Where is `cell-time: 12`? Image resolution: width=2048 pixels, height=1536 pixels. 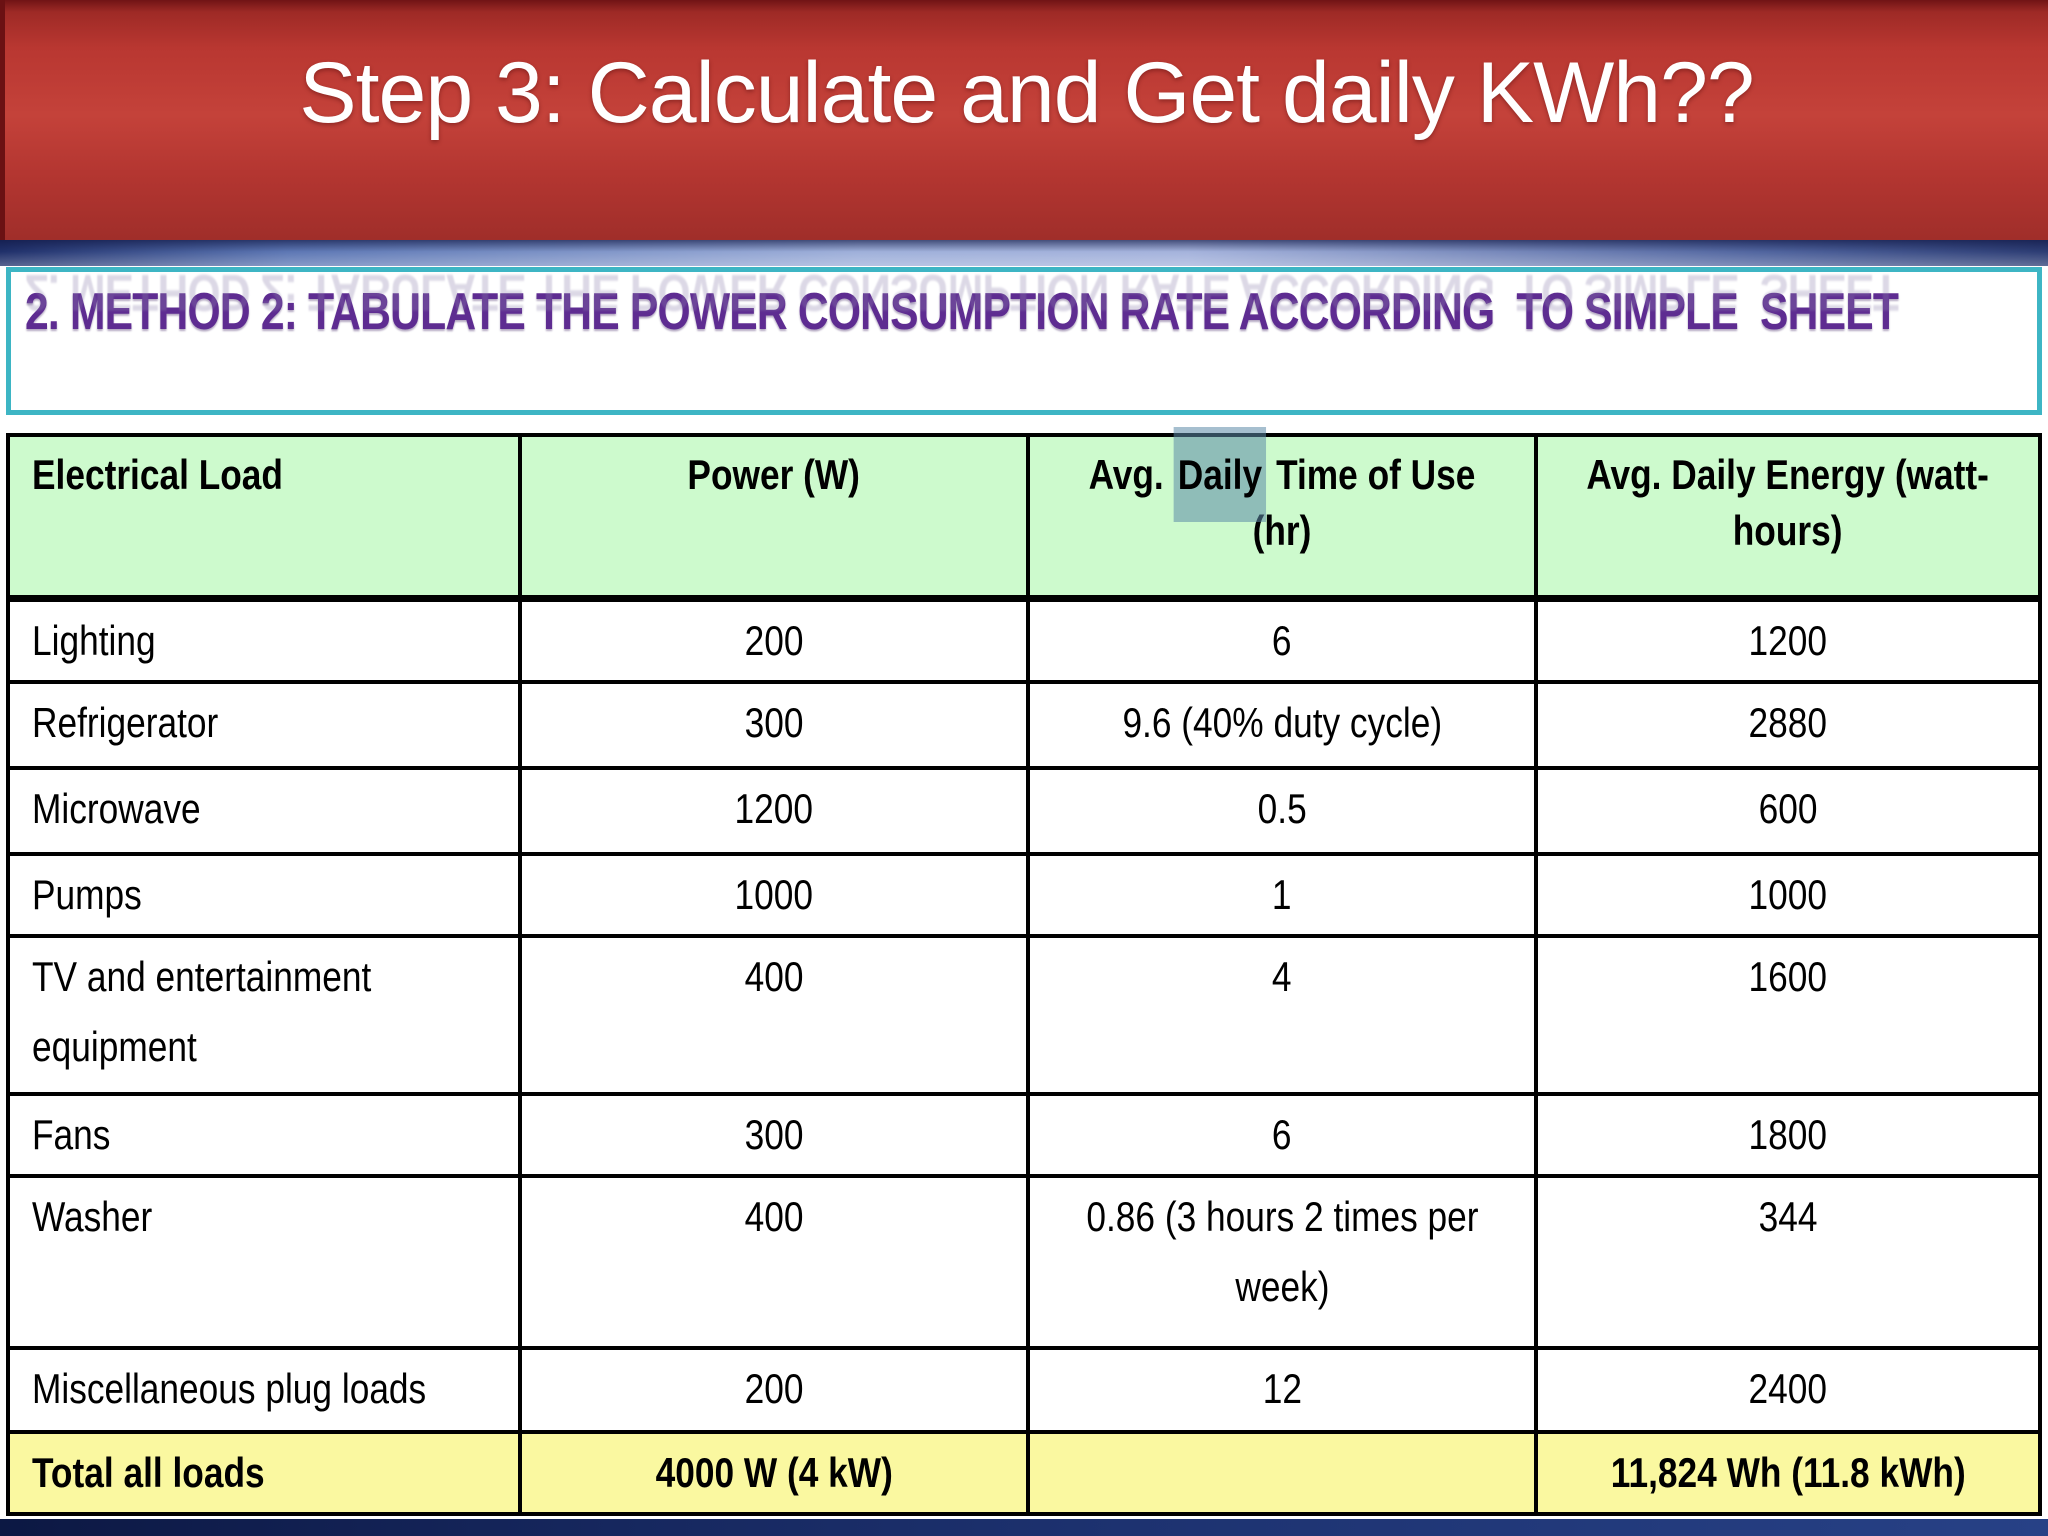
cell-time: 12 is located at coordinates (1282, 1389).